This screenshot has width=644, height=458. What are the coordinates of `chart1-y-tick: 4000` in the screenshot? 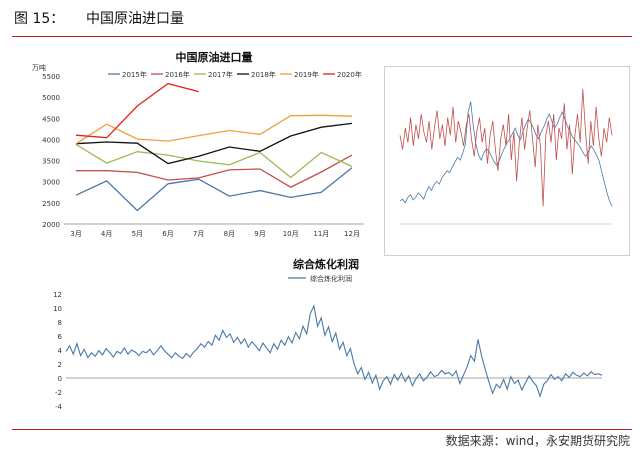 It's located at (51, 140).